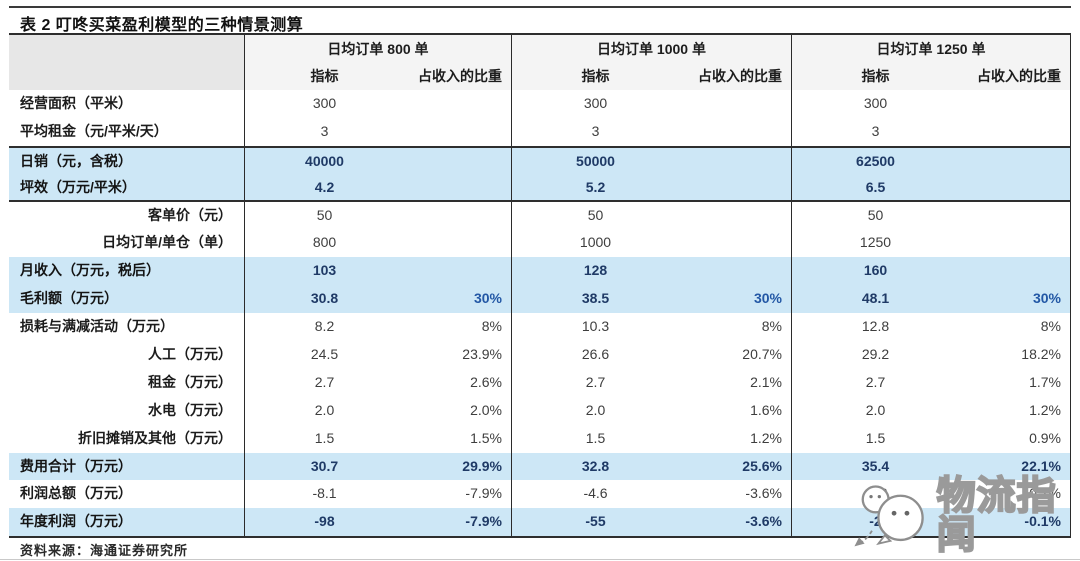 The image size is (1080, 561). Describe the element at coordinates (762, 465) in the screenshot. I see `pct-of-revenue: 25.6%` at that location.